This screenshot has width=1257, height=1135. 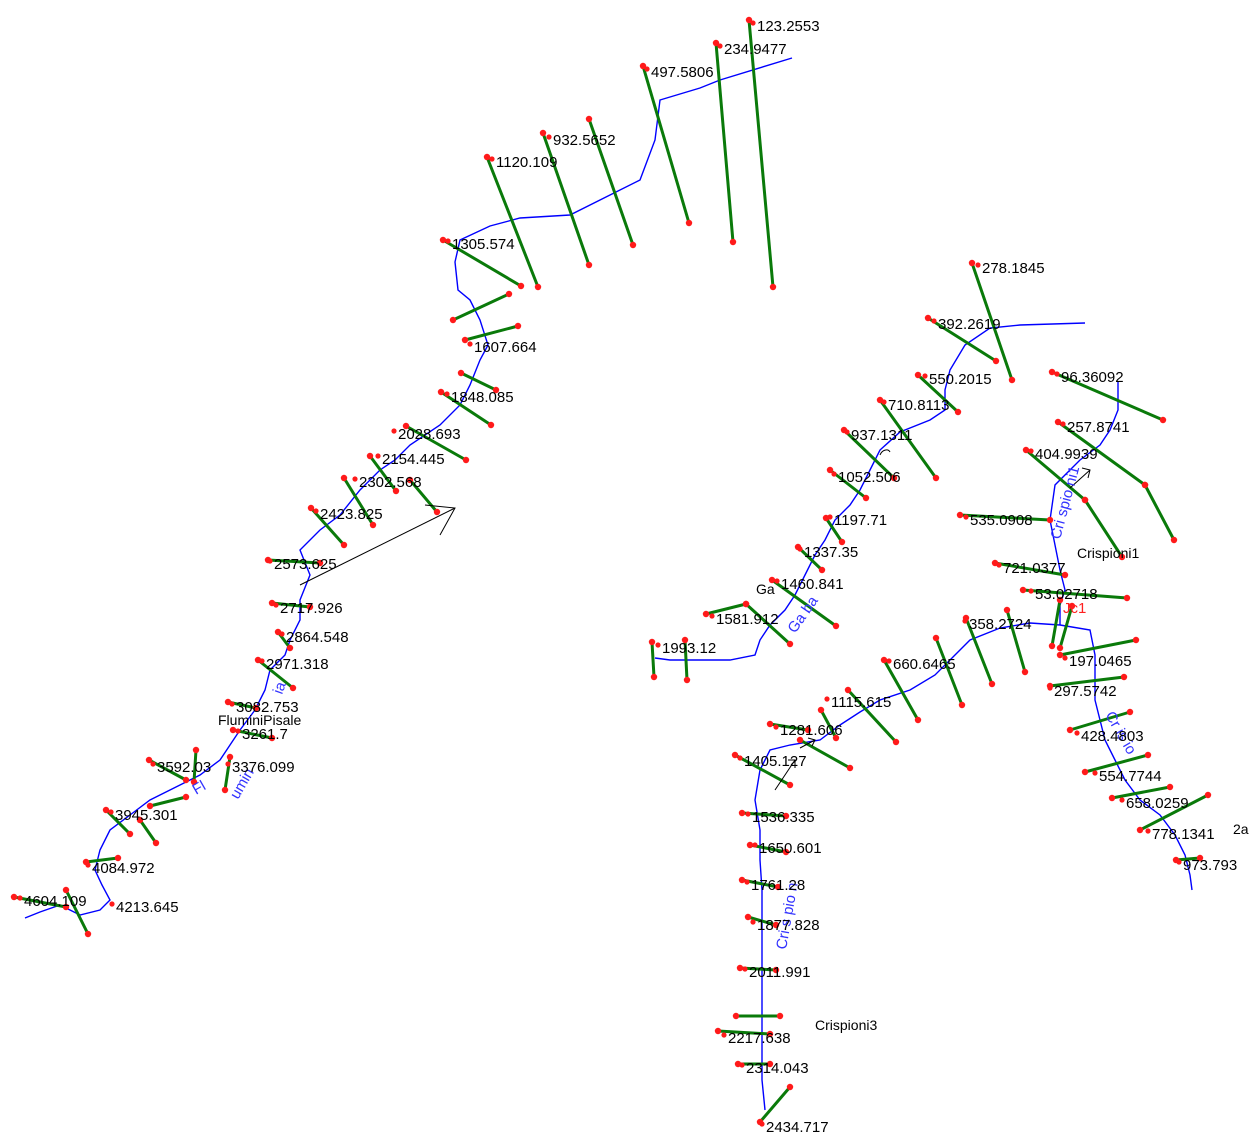 What do you see at coordinates (440, 520) in the screenshot?
I see `flow-arrow-head` at bounding box center [440, 520].